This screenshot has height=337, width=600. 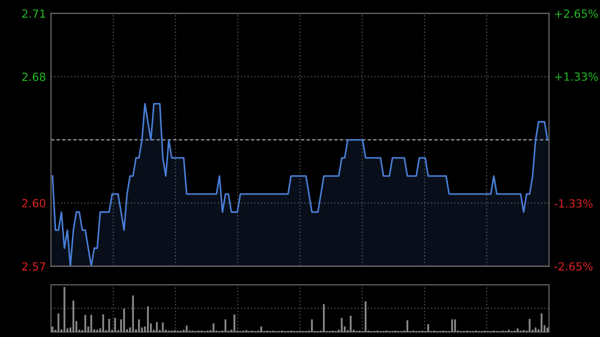 What do you see at coordinates (34, 266) in the screenshot?
I see `y-tick-label: 2.57` at bounding box center [34, 266].